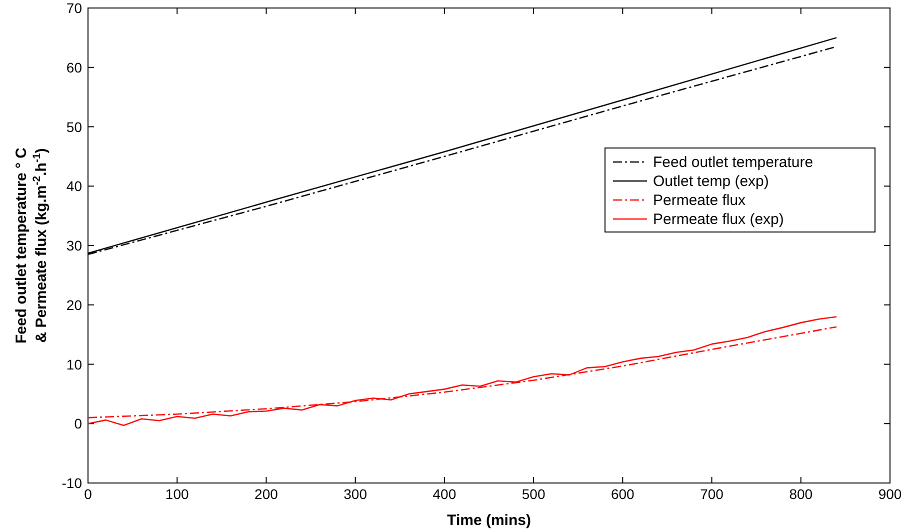  I want to click on y-tick-label: 0, so click(78, 424).